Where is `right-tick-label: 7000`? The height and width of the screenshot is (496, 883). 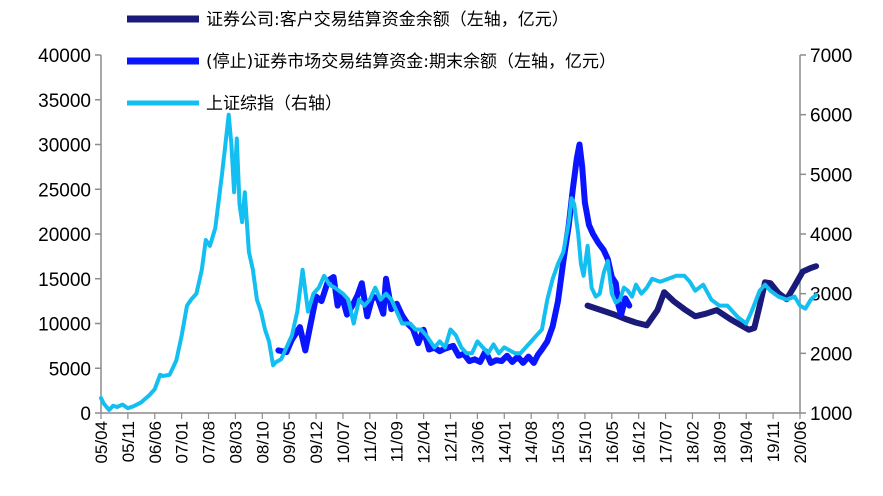 right-tick-label: 7000 is located at coordinates (831, 56).